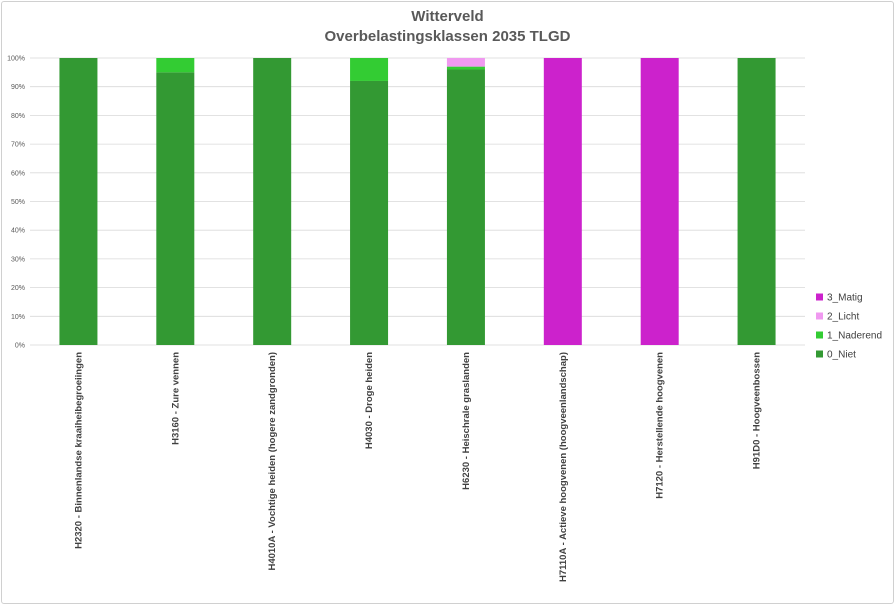 This screenshot has width=895, height=605. I want to click on y-tick-label: 60%, so click(18, 173).